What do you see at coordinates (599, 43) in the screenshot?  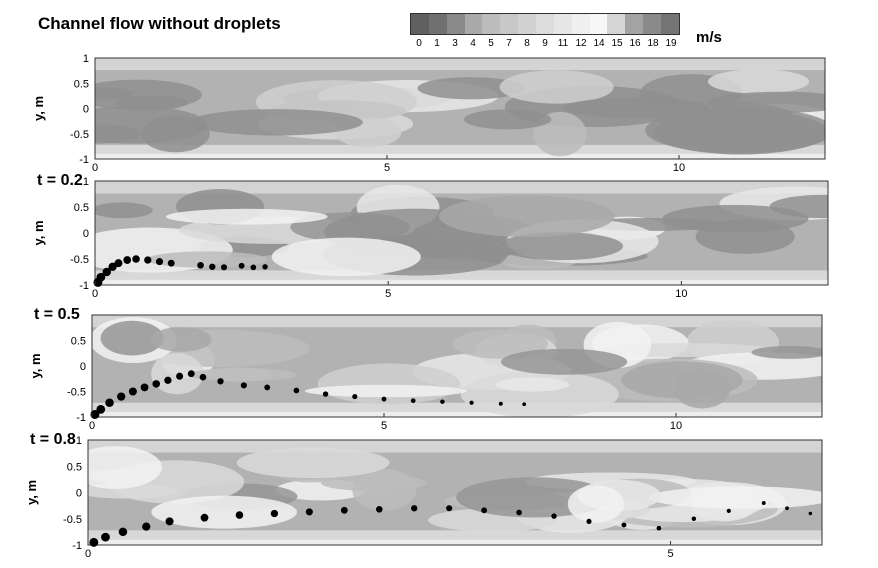 I see `legend-tick-label: 14` at bounding box center [599, 43].